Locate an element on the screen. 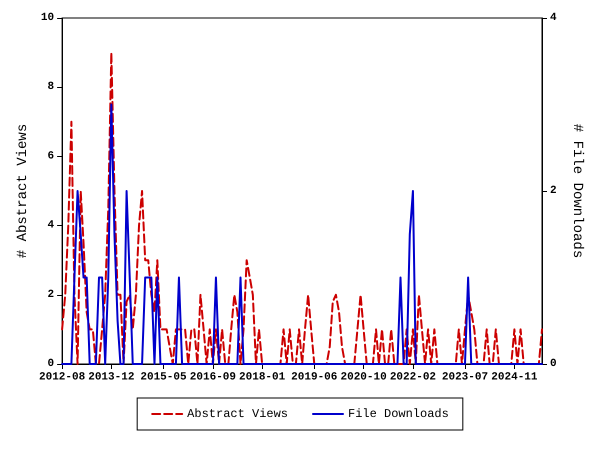 Image resolution: width=600 pixels, height=450 pixels. y-tick-label: 2 is located at coordinates (50, 294).